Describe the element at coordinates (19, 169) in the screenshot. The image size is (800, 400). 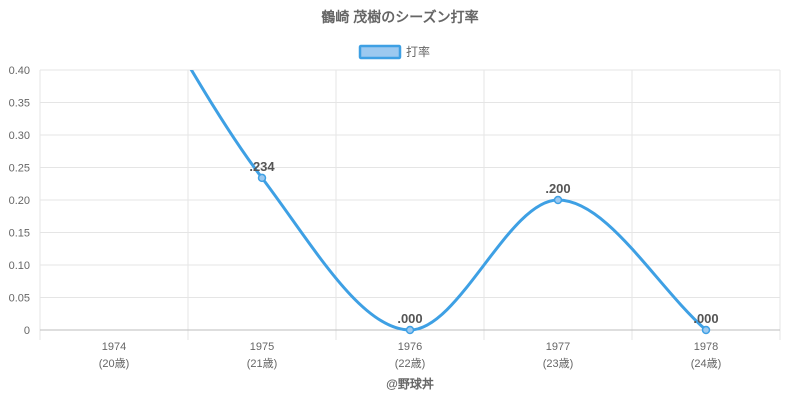
I see `y-tick-label: 0.25` at that location.